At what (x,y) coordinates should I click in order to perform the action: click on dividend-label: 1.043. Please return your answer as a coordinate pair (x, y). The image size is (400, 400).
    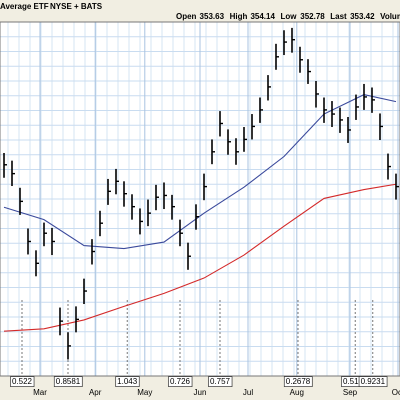
    Looking at the image, I should click on (127, 381).